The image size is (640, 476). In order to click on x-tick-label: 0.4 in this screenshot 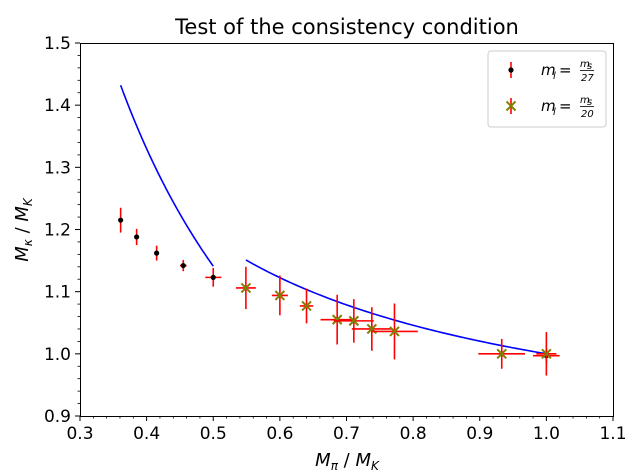, I will do `click(146, 434)`.